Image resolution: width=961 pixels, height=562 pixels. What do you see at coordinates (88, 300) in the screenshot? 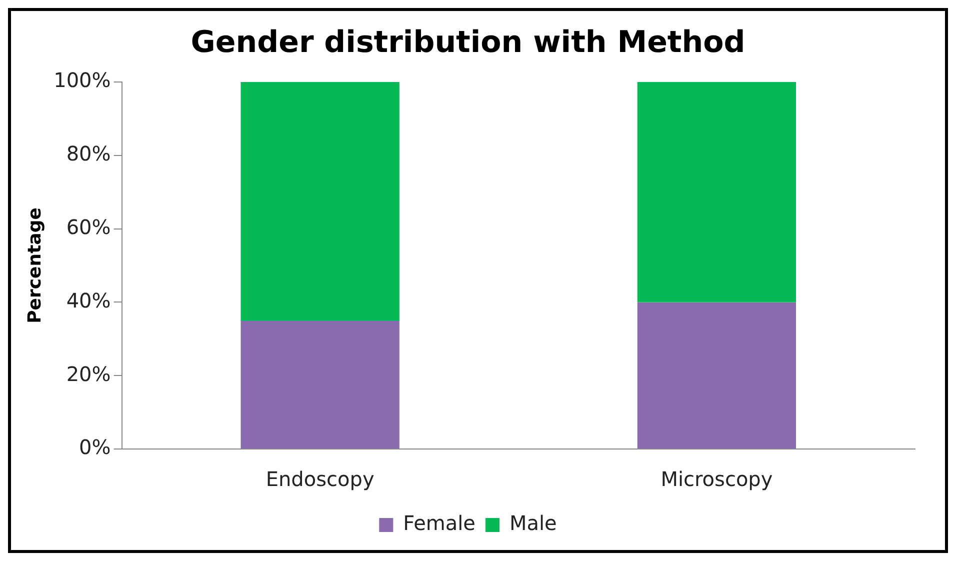
I see `y-tick-label: 40%` at bounding box center [88, 300].